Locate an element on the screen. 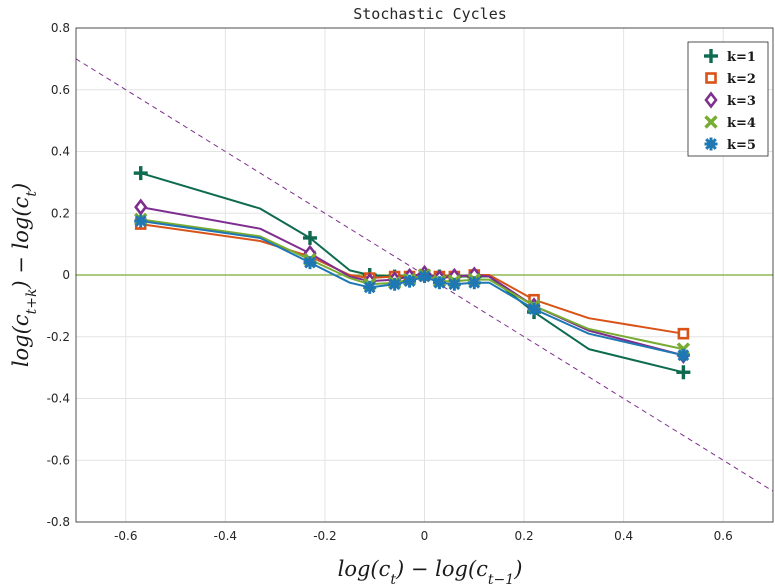 The width and height of the screenshot is (775, 586). x-tick-label: -0.6 is located at coordinates (125, 536).